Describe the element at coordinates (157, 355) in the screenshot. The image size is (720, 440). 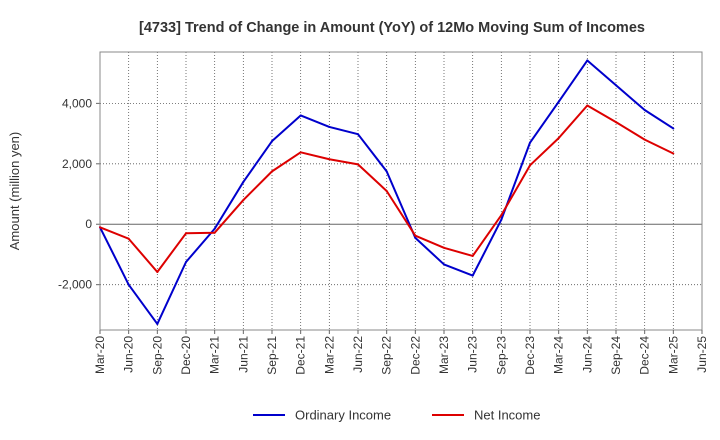
I see `x-tick-label: Sep-20` at that location.